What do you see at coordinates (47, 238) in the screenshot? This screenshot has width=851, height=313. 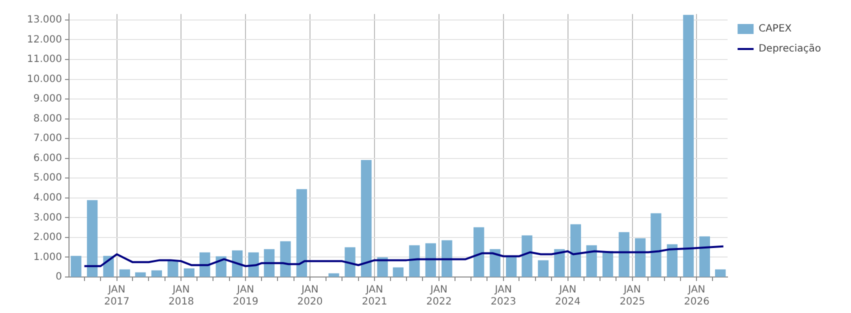 I see `y-tick-label: 2.000` at bounding box center [47, 238].